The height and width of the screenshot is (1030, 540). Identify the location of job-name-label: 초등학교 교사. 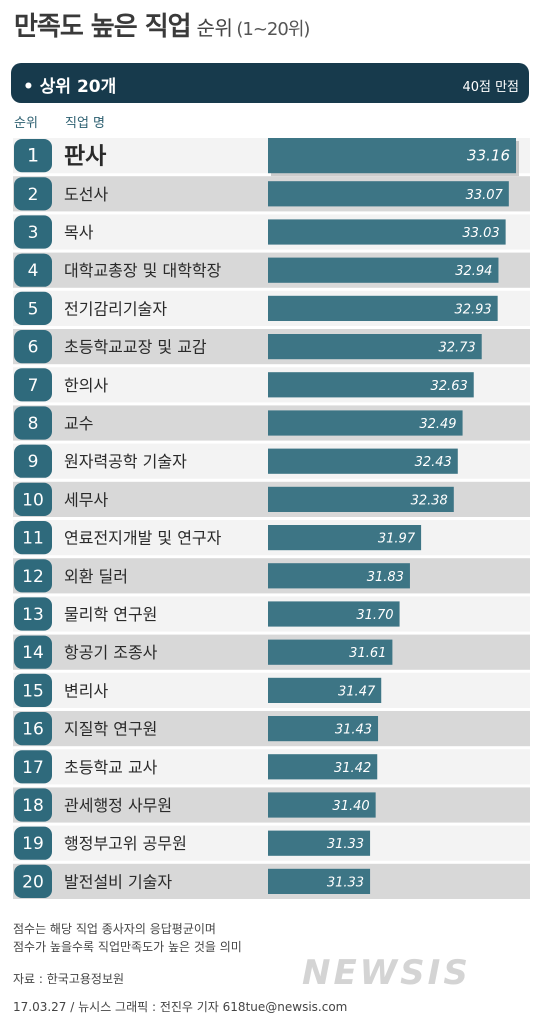
(111, 767).